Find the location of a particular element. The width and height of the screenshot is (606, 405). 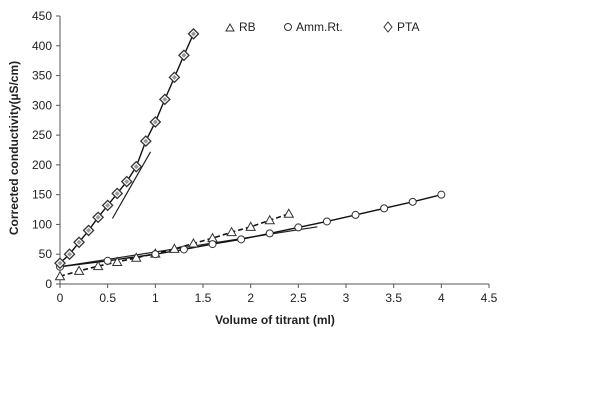

y-tick-label: 50 is located at coordinates (46, 254).